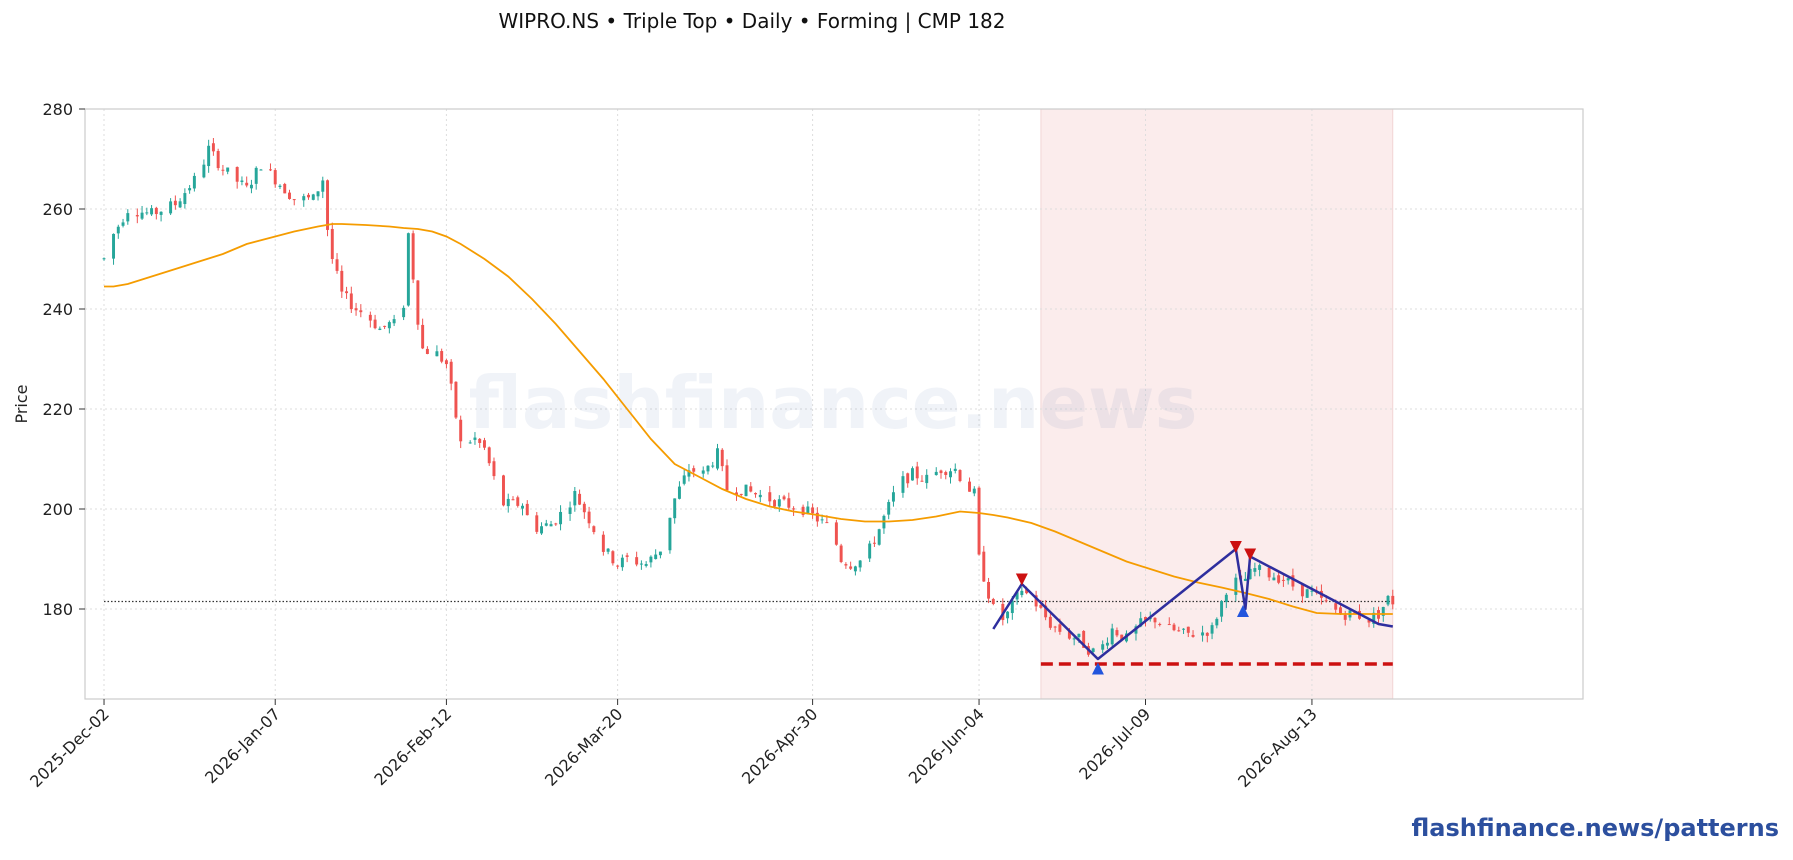  I want to click on y-tick-label: 260, so click(57, 209).